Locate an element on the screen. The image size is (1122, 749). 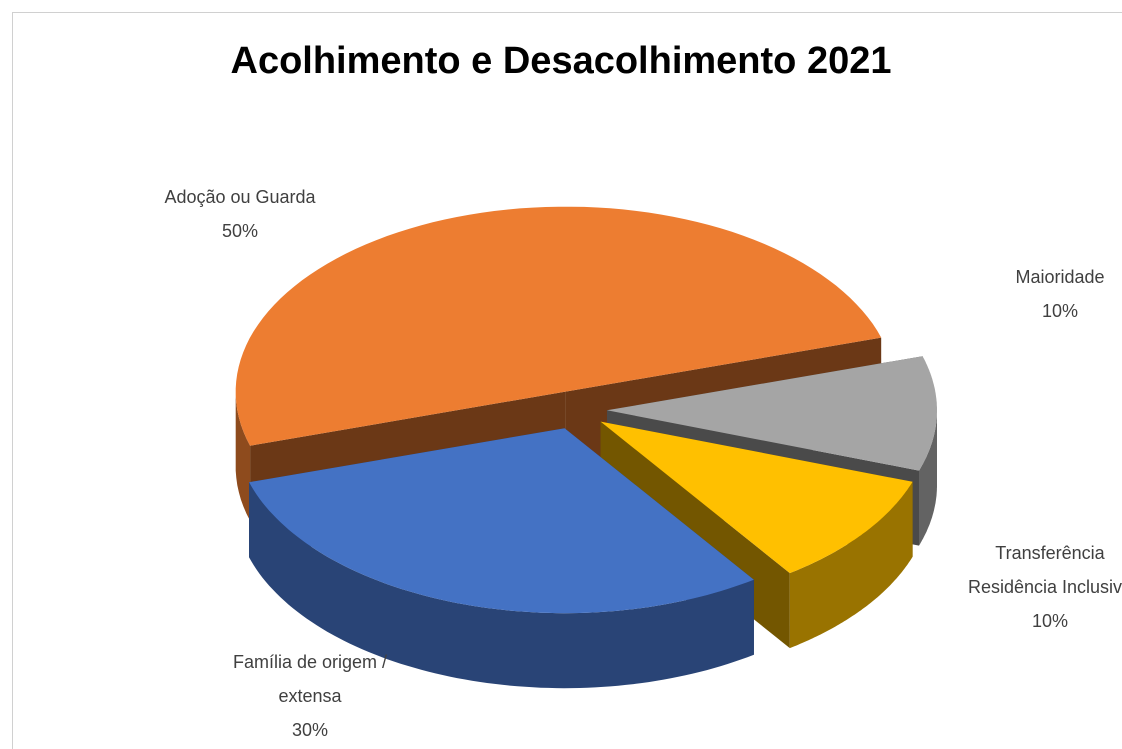
label-text: Maioridade is located at coordinates (1060, 277).